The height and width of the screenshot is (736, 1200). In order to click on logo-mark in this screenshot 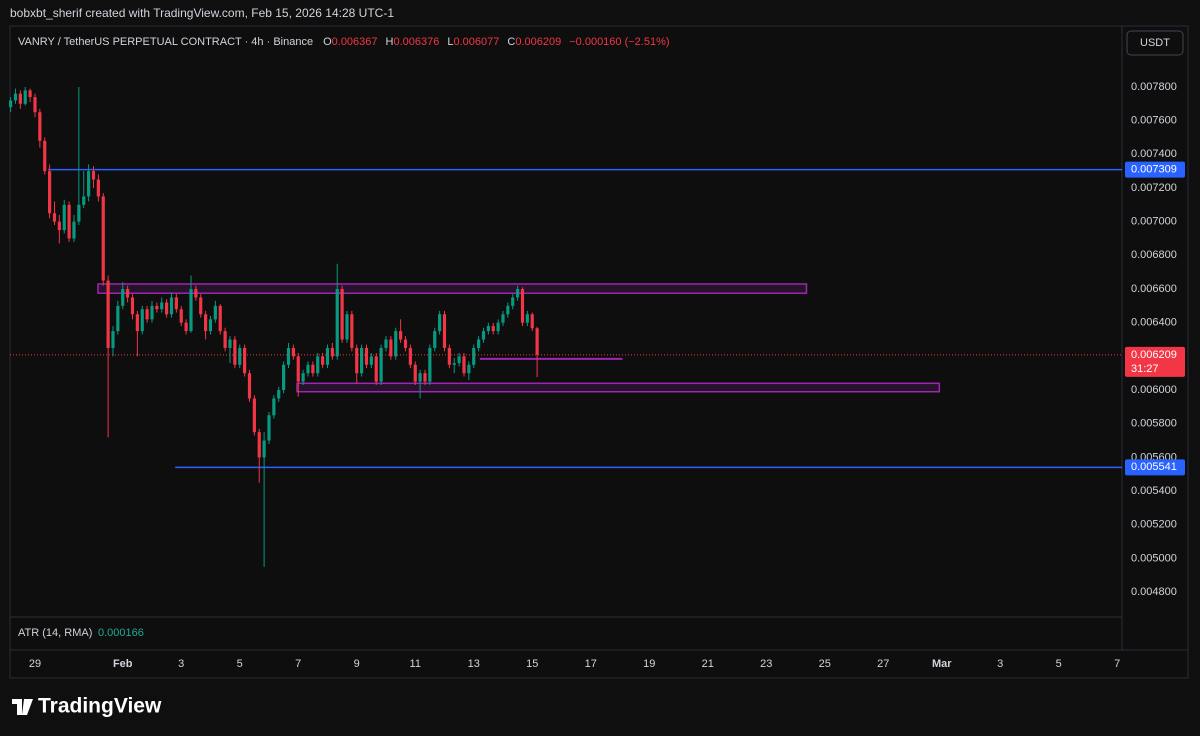, I will do `click(22, 707)`.